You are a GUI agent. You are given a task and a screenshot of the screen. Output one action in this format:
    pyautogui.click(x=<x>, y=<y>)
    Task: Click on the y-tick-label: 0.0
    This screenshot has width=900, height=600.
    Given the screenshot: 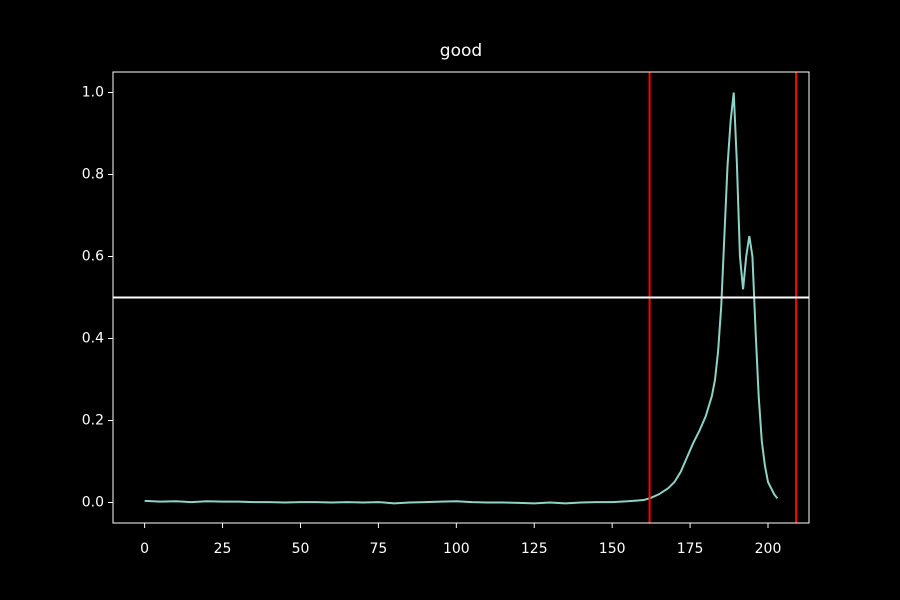 What is the action you would take?
    pyautogui.click(x=93, y=503)
    